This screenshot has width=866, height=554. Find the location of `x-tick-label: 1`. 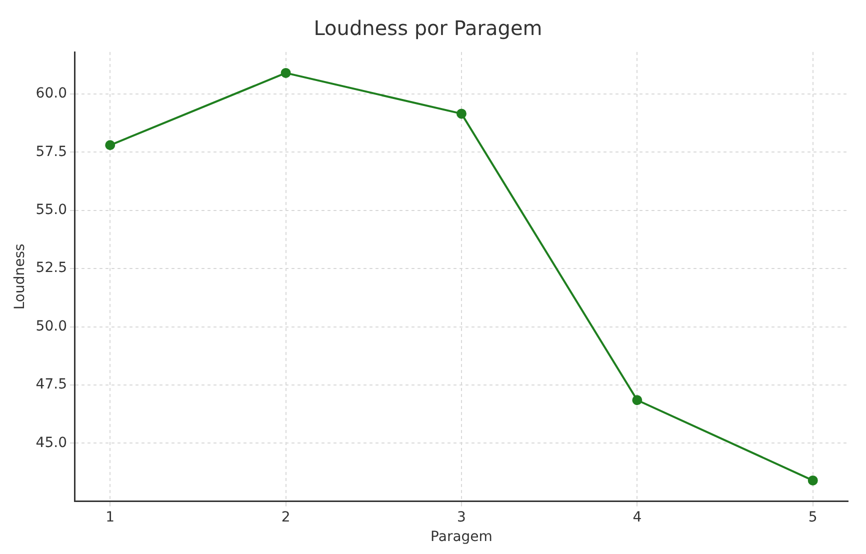

x-tick-label: 1 is located at coordinates (110, 517).